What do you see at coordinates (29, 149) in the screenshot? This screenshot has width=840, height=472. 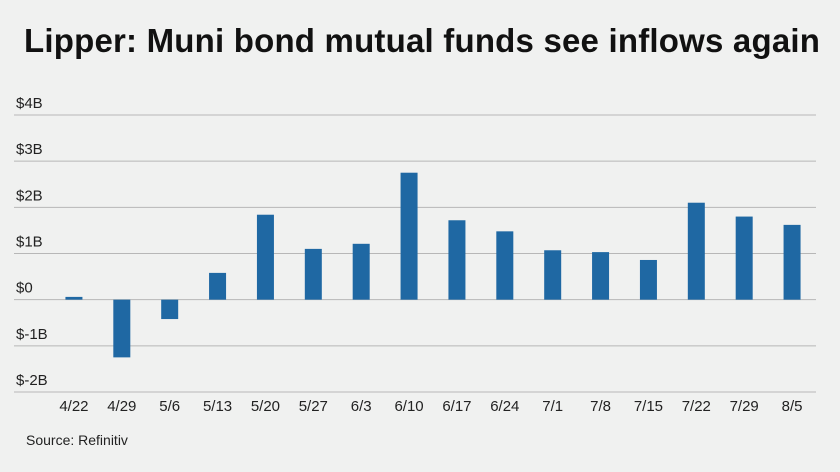 I see `y-tick-label: $3B` at bounding box center [29, 149].